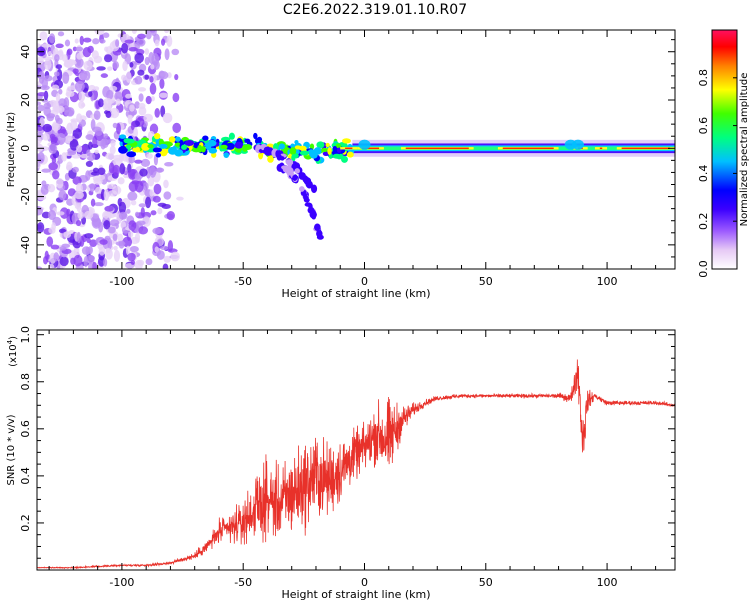 The height and width of the screenshot is (600, 750). What do you see at coordinates (724, 149) in the screenshot?
I see `colorbar-gradient` at bounding box center [724, 149].